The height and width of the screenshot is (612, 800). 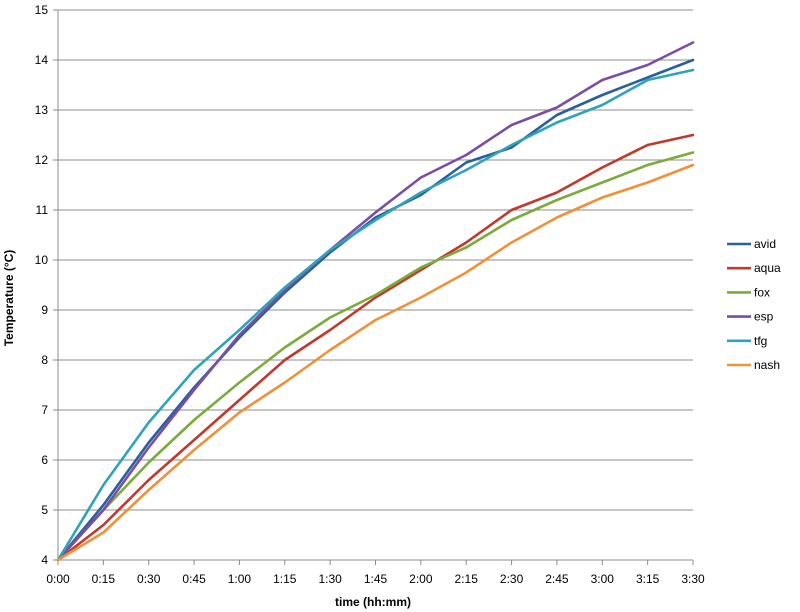 I want to click on x-tick-label: 2:15, so click(x=467, y=579).